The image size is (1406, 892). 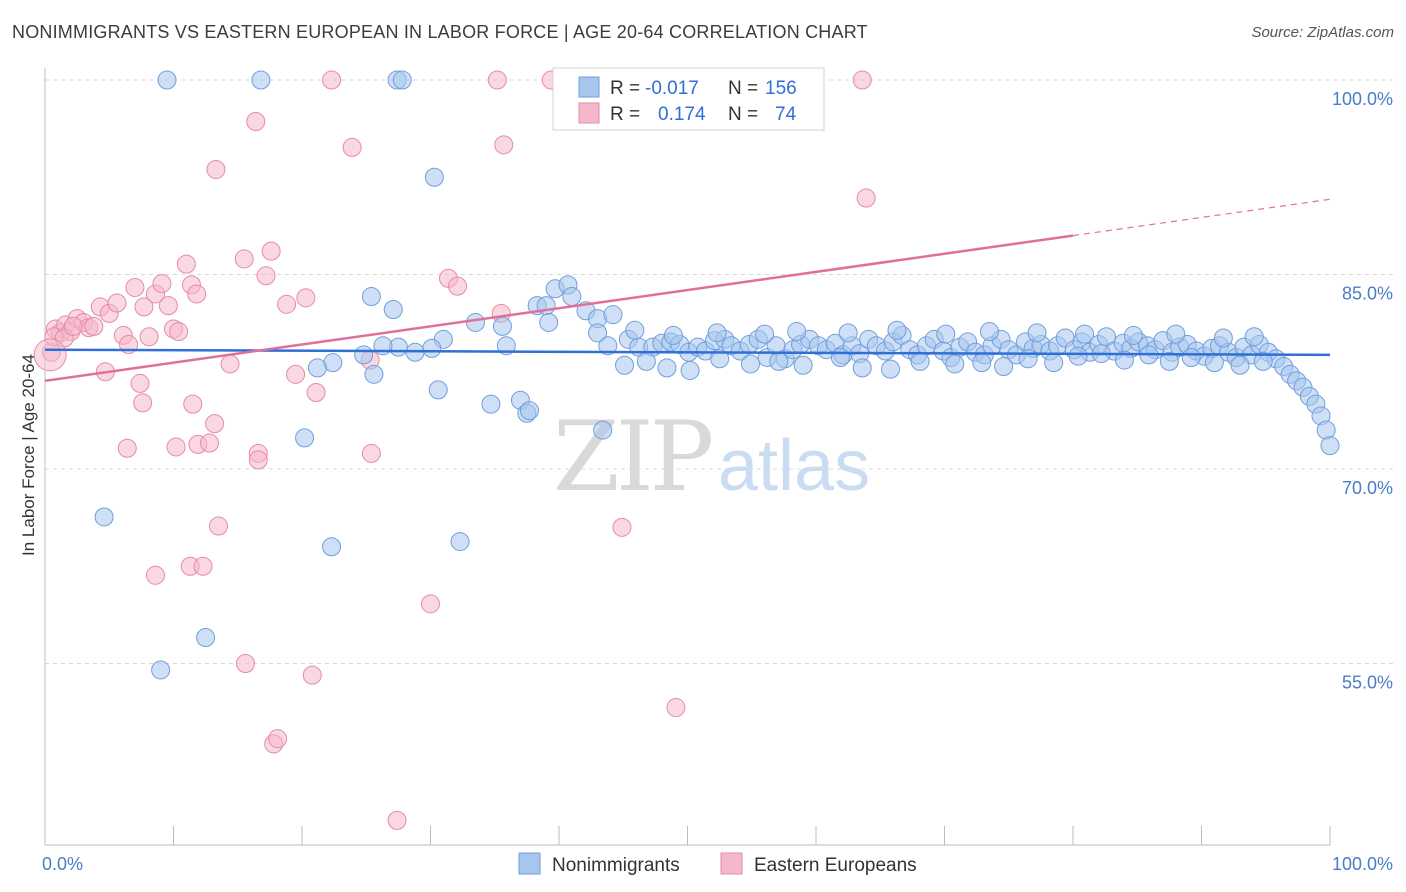 I want to click on y-tick-label-2: 85.0%, so click(x=1367, y=293).